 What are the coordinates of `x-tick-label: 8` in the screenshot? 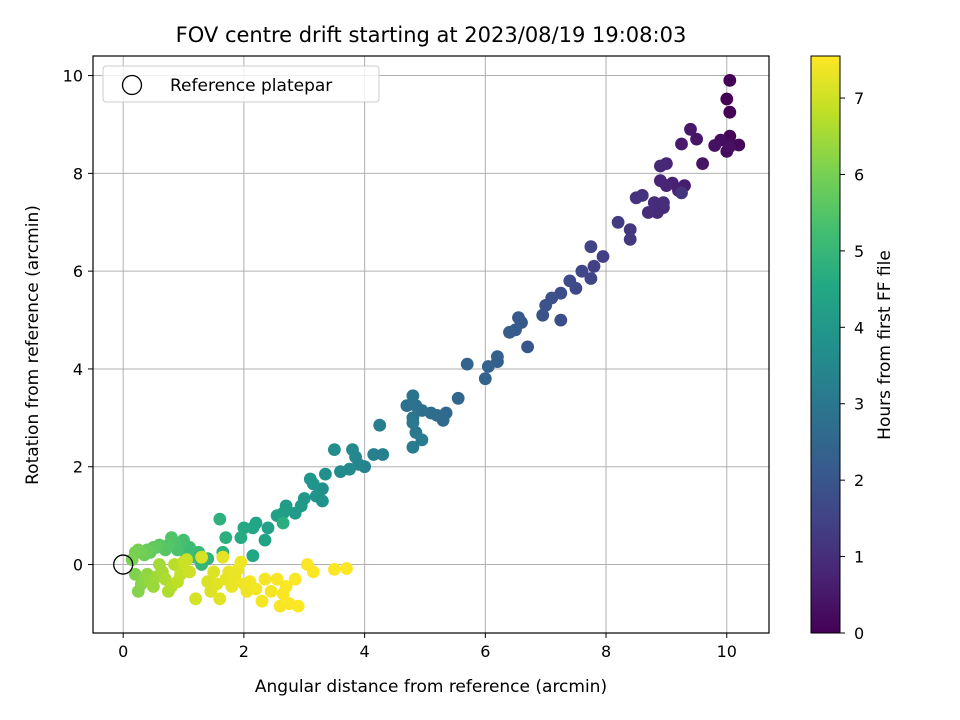 It's located at (606, 651).